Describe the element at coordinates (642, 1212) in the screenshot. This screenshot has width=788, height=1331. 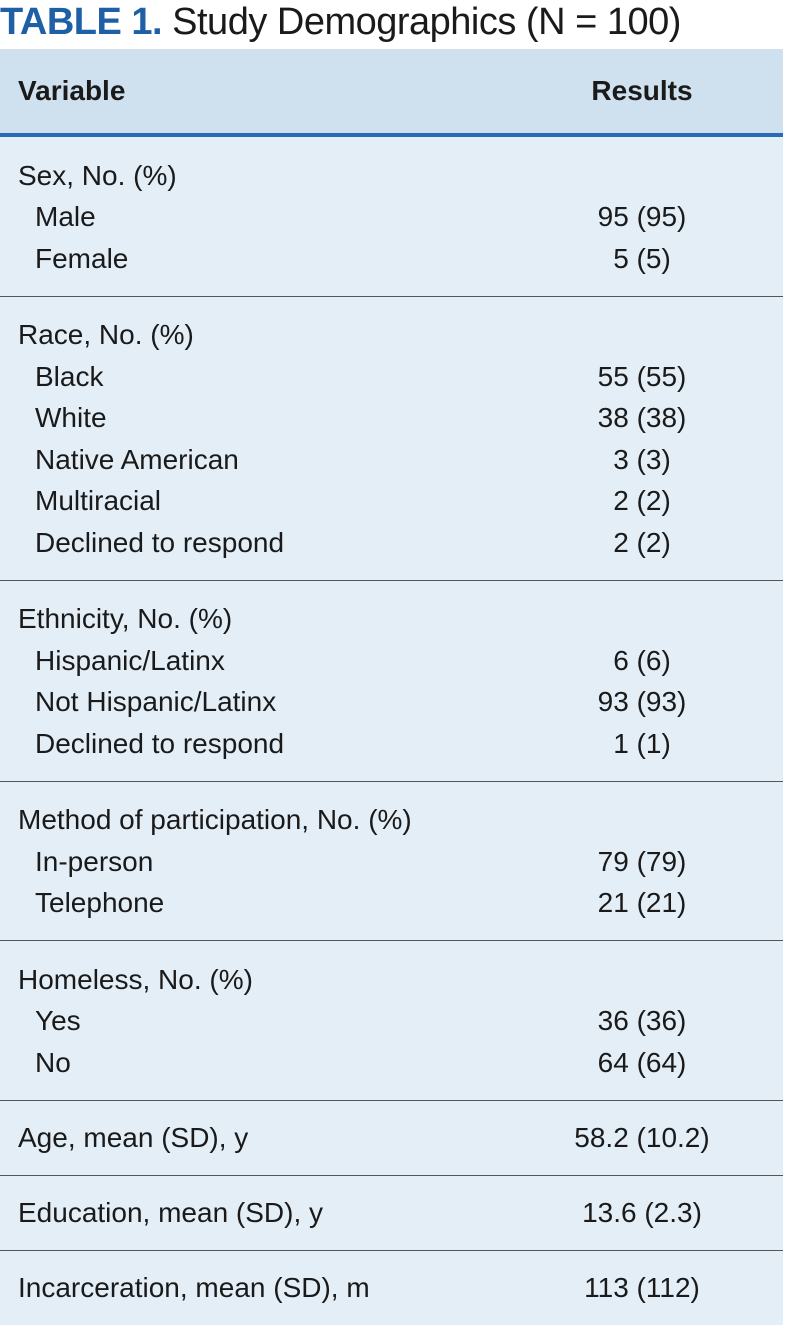
I see `row-value: 13.6 (2.3)` at that location.